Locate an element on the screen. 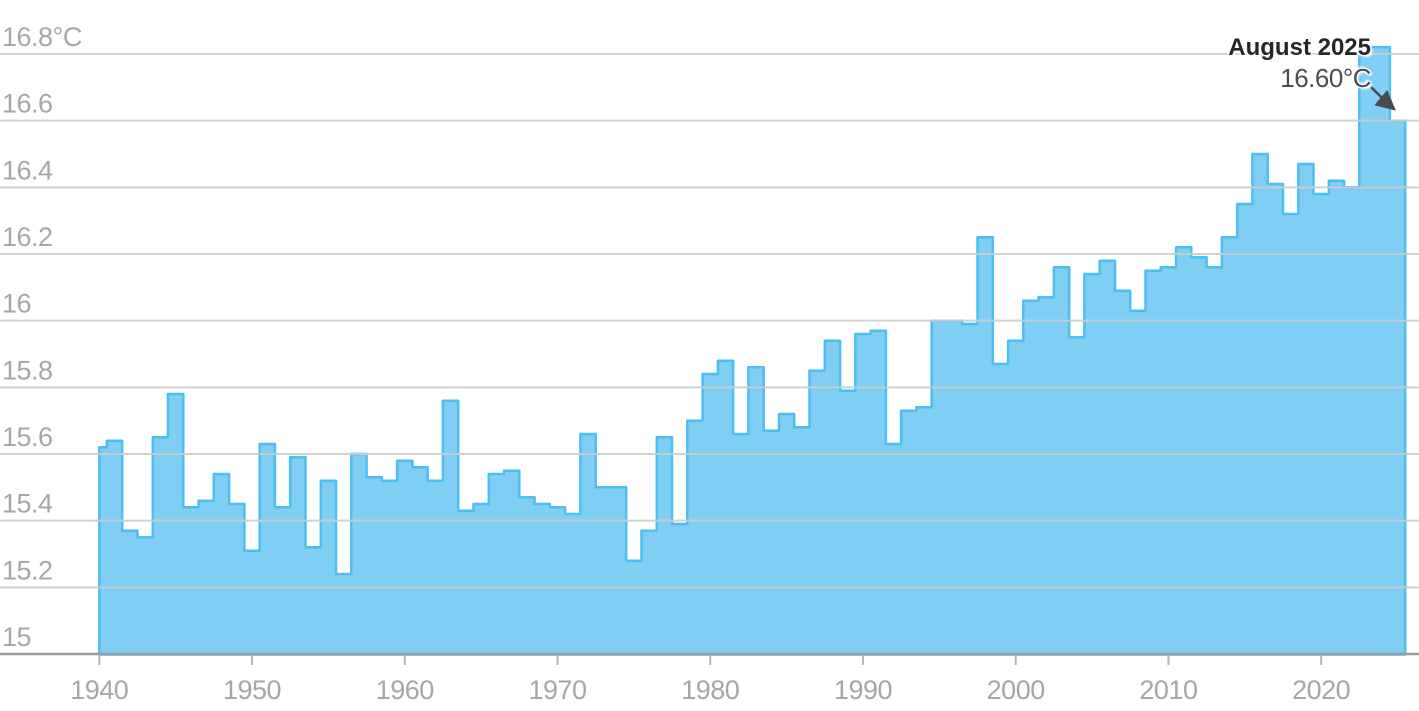 This screenshot has height=711, width=1419. y-tick-label: 15.2 is located at coordinates (27, 570).